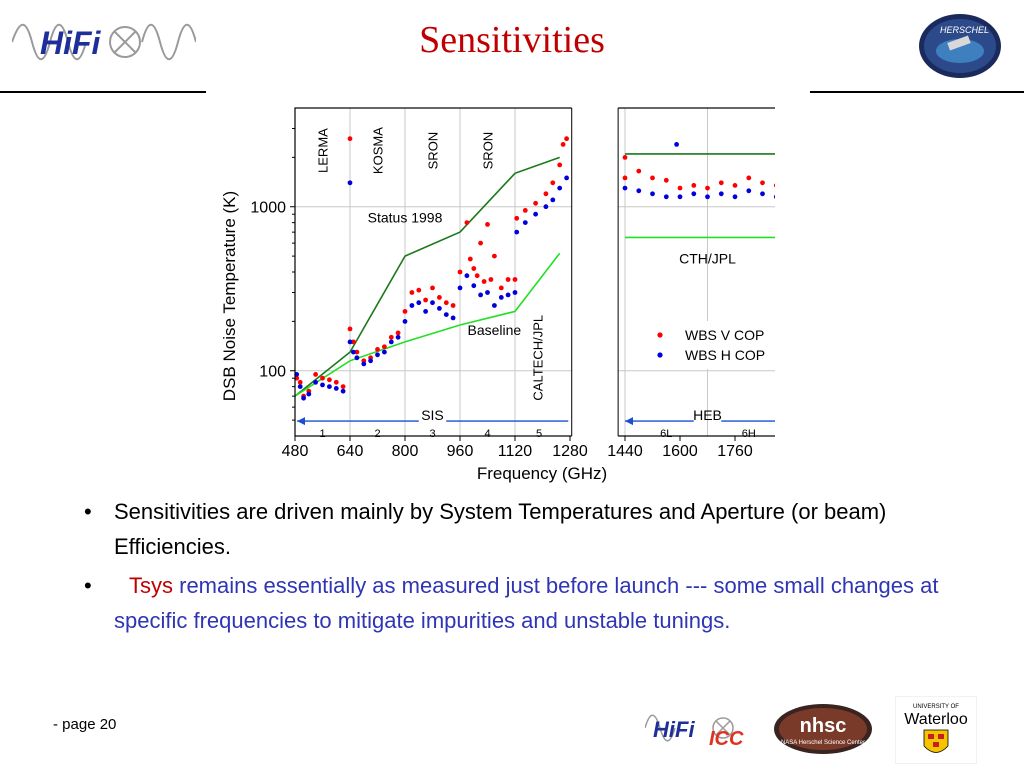 The height and width of the screenshot is (769, 1024). What do you see at coordinates (960, 46) in the screenshot?
I see `herschel-logo: HERSCHEL` at bounding box center [960, 46].